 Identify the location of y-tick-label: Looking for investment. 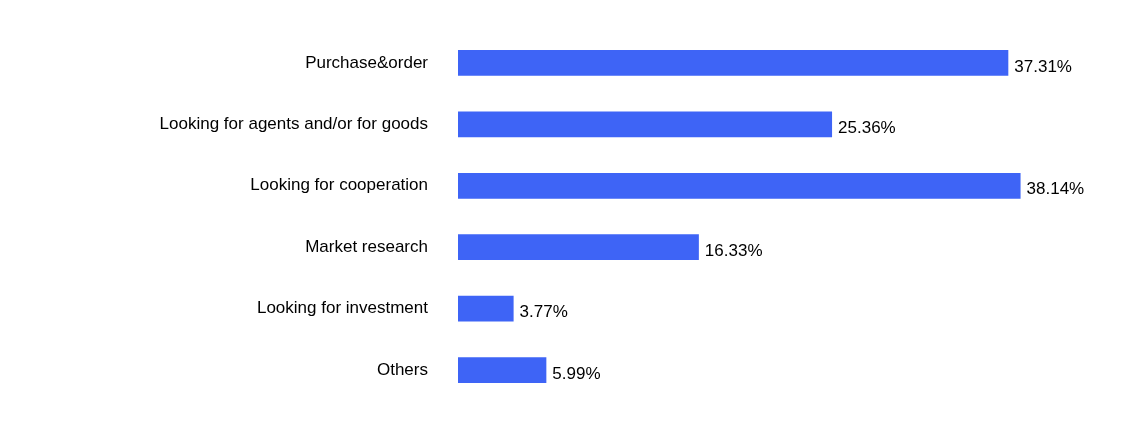
(342, 308).